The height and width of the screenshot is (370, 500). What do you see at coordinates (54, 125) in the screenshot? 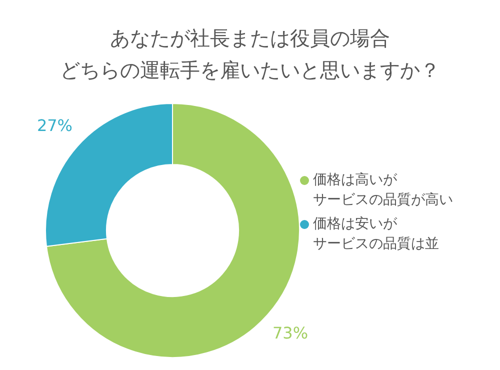
I see `data-label: 27%` at bounding box center [54, 125].